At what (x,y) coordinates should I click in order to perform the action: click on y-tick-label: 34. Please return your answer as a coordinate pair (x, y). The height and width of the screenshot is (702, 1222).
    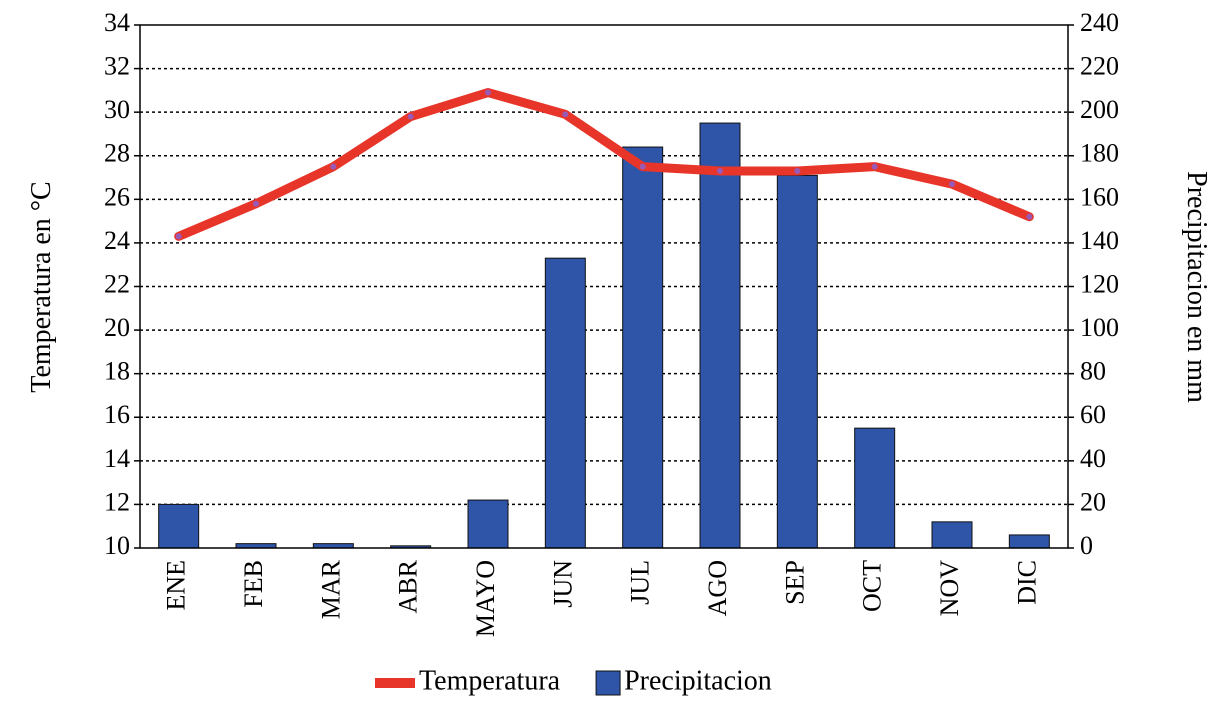
    Looking at the image, I should click on (117, 22).